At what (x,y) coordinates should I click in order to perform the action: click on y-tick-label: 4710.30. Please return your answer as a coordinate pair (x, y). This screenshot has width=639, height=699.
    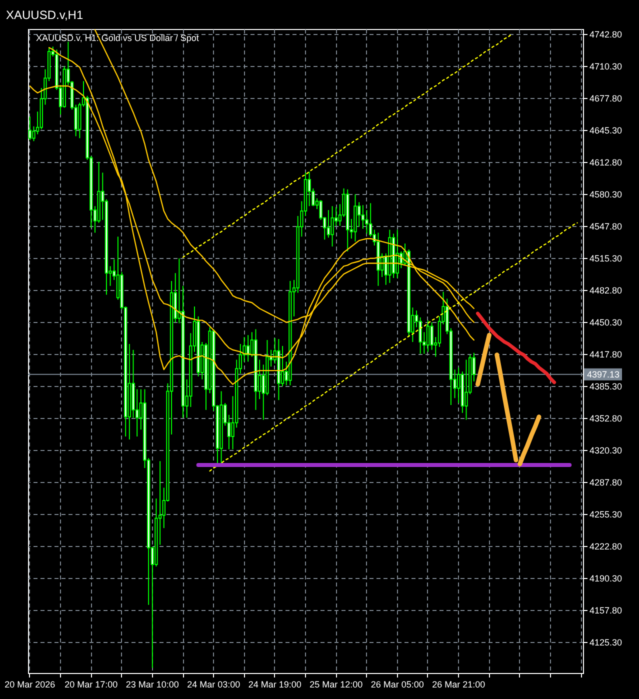
    Looking at the image, I should click on (606, 67).